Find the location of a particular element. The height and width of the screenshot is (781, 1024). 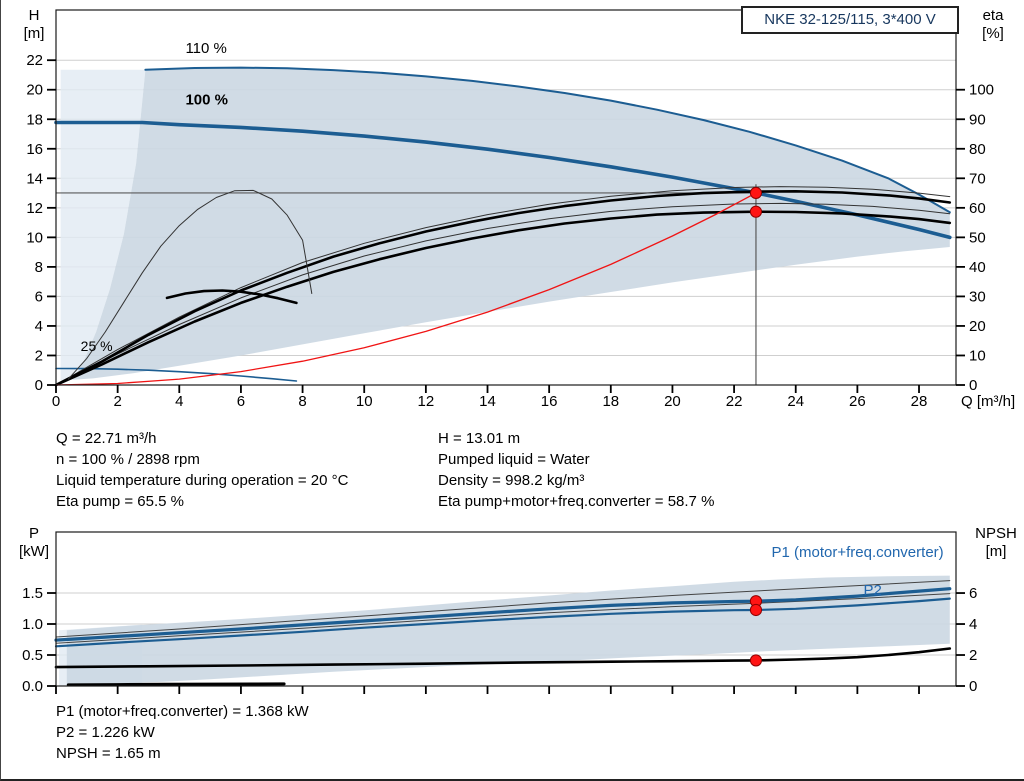

x-tick-label: 18 is located at coordinates (610, 401).